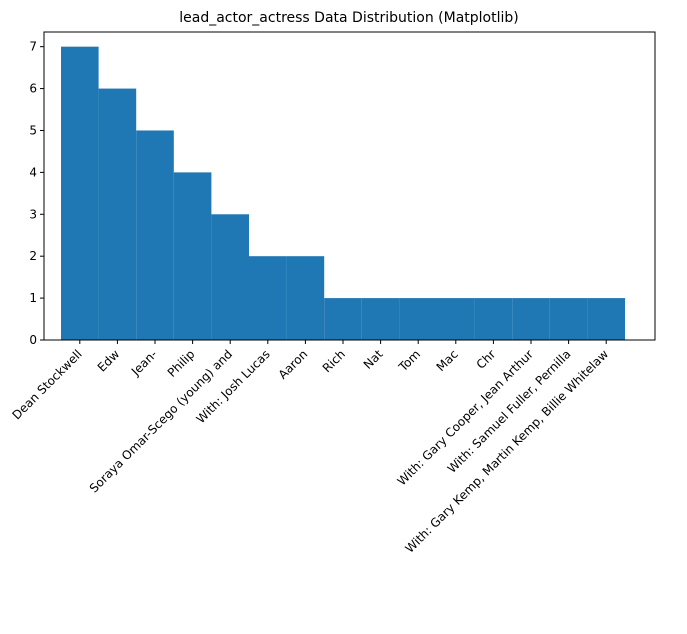 The width and height of the screenshot is (687, 634). Describe the element at coordinates (46, 384) in the screenshot. I see `x-tick-label: Dean Stockwell` at that location.